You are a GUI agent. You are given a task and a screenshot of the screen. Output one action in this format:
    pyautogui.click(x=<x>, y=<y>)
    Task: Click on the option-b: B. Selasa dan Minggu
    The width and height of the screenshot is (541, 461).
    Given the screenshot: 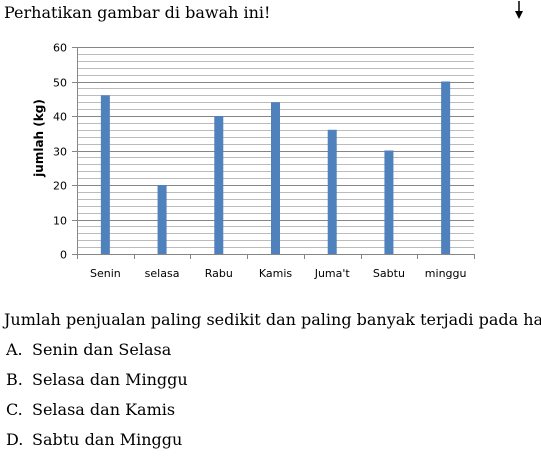 What is the action you would take?
    pyautogui.click(x=97, y=385)
    